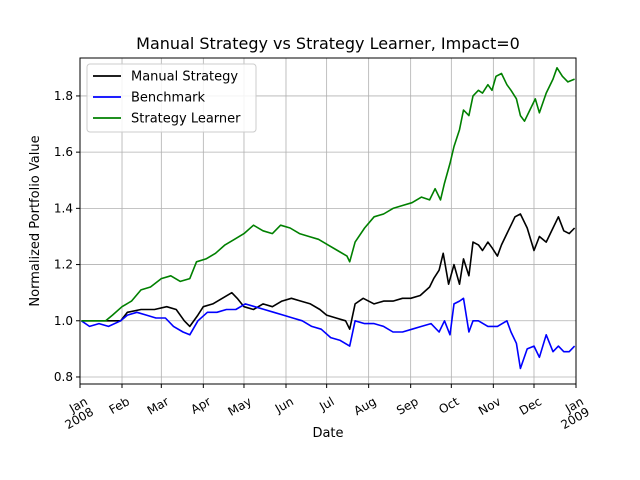 The height and width of the screenshot is (480, 640). Describe the element at coordinates (186, 119) in the screenshot. I see `legend-label: Strategy Learner` at that location.